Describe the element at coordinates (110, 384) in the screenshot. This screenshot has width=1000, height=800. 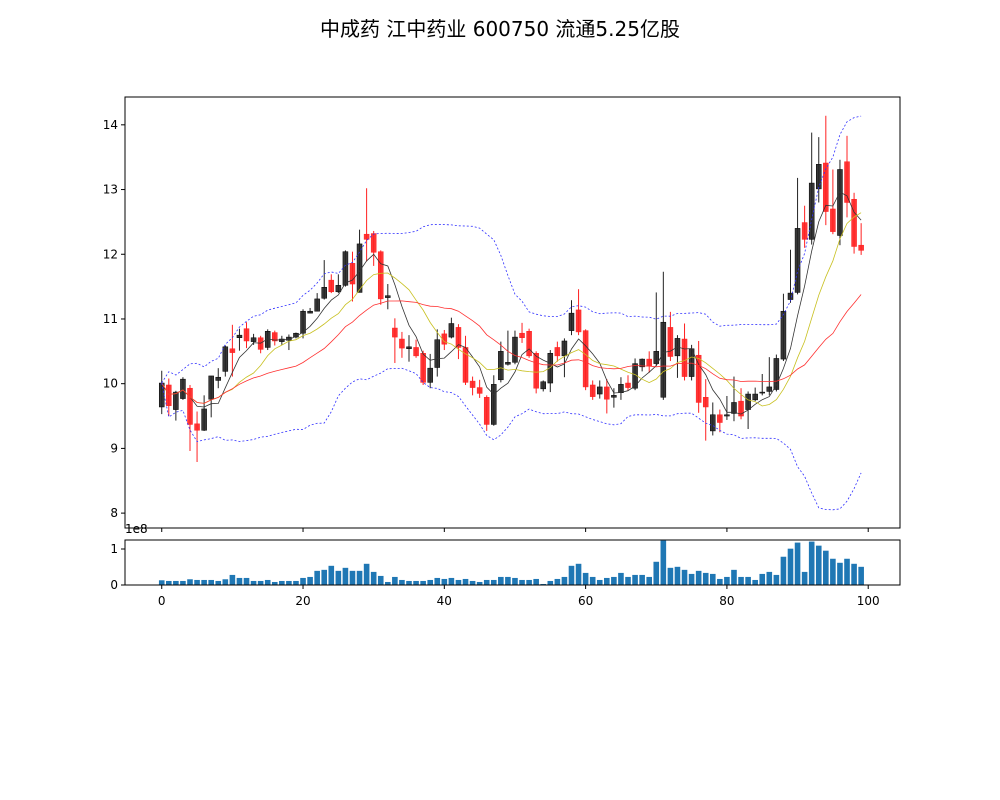
I see `y-tick-label: 10` at that location.